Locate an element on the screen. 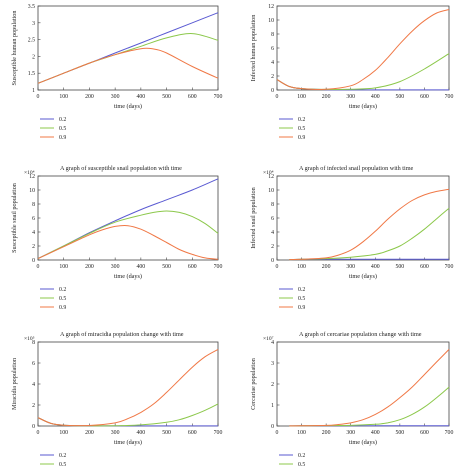 This screenshot has width=474, height=474. y-tick-label: 3.5 is located at coordinates (31, 7).